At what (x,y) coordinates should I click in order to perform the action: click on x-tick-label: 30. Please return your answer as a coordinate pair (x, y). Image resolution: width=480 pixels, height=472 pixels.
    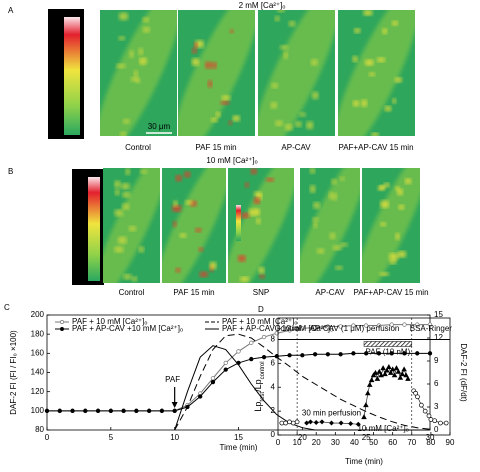
    Looking at the image, I should click on (430, 437).